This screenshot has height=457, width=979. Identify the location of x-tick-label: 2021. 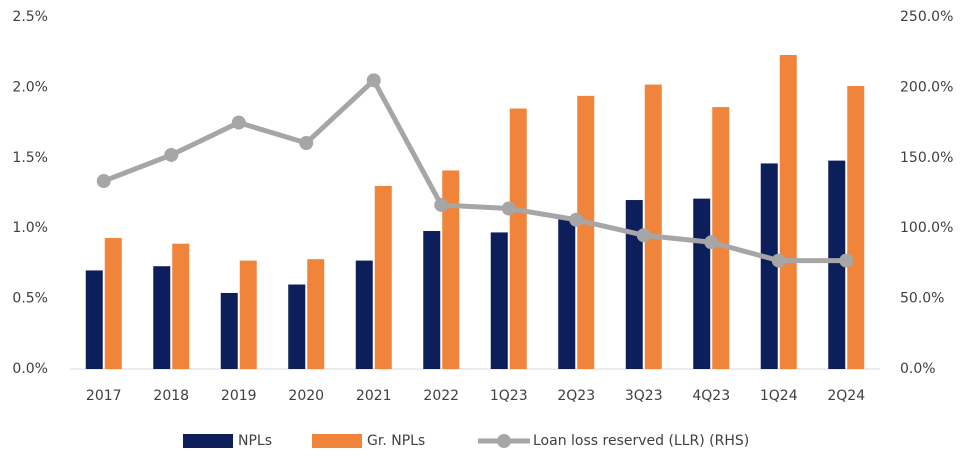
(374, 396).